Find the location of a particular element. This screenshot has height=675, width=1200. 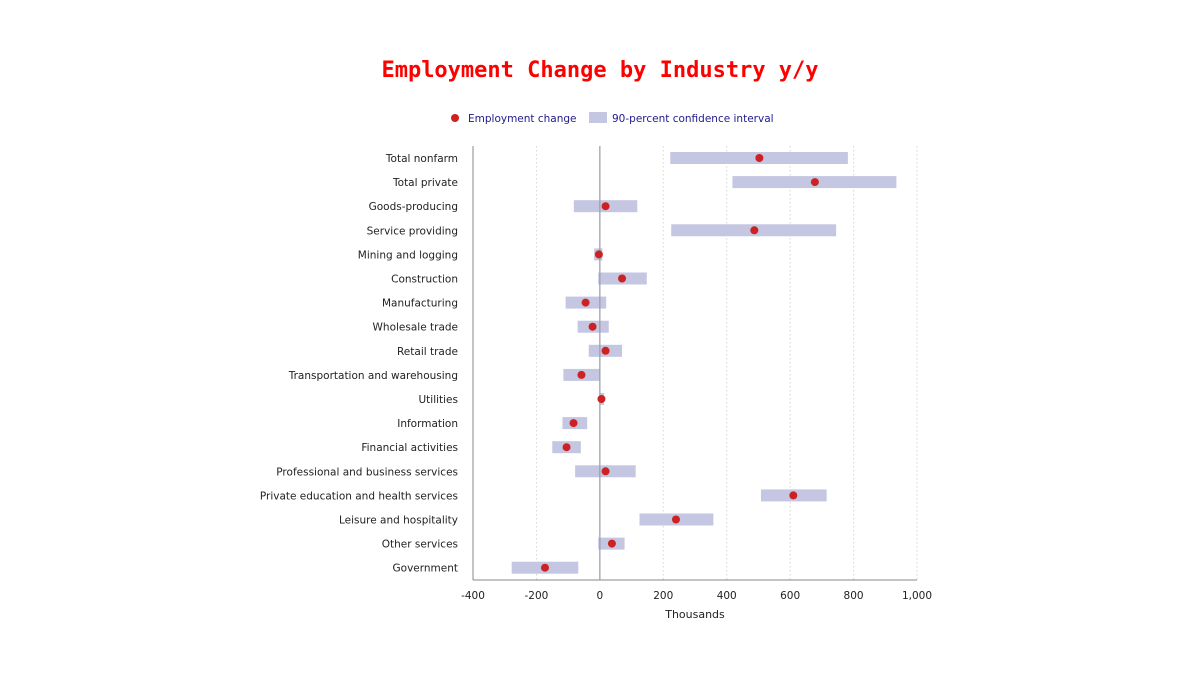

x-tick-label: 800 is located at coordinates (854, 596).